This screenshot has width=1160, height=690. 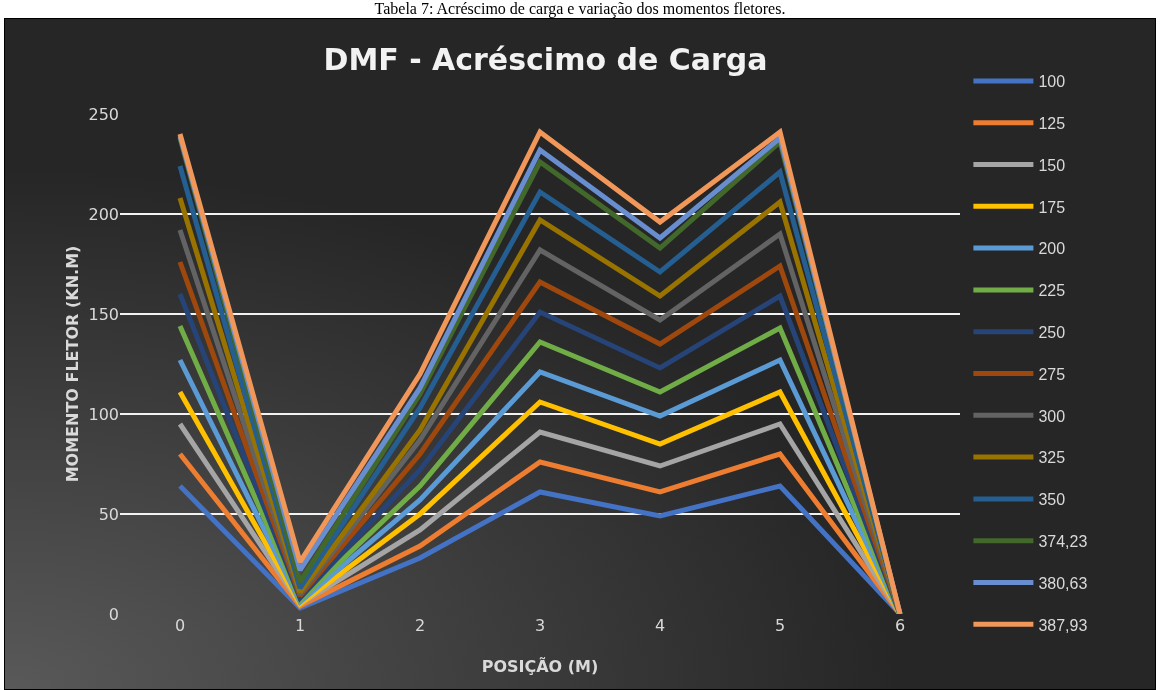 I want to click on y-tick-label: 200, so click(x=103, y=214).